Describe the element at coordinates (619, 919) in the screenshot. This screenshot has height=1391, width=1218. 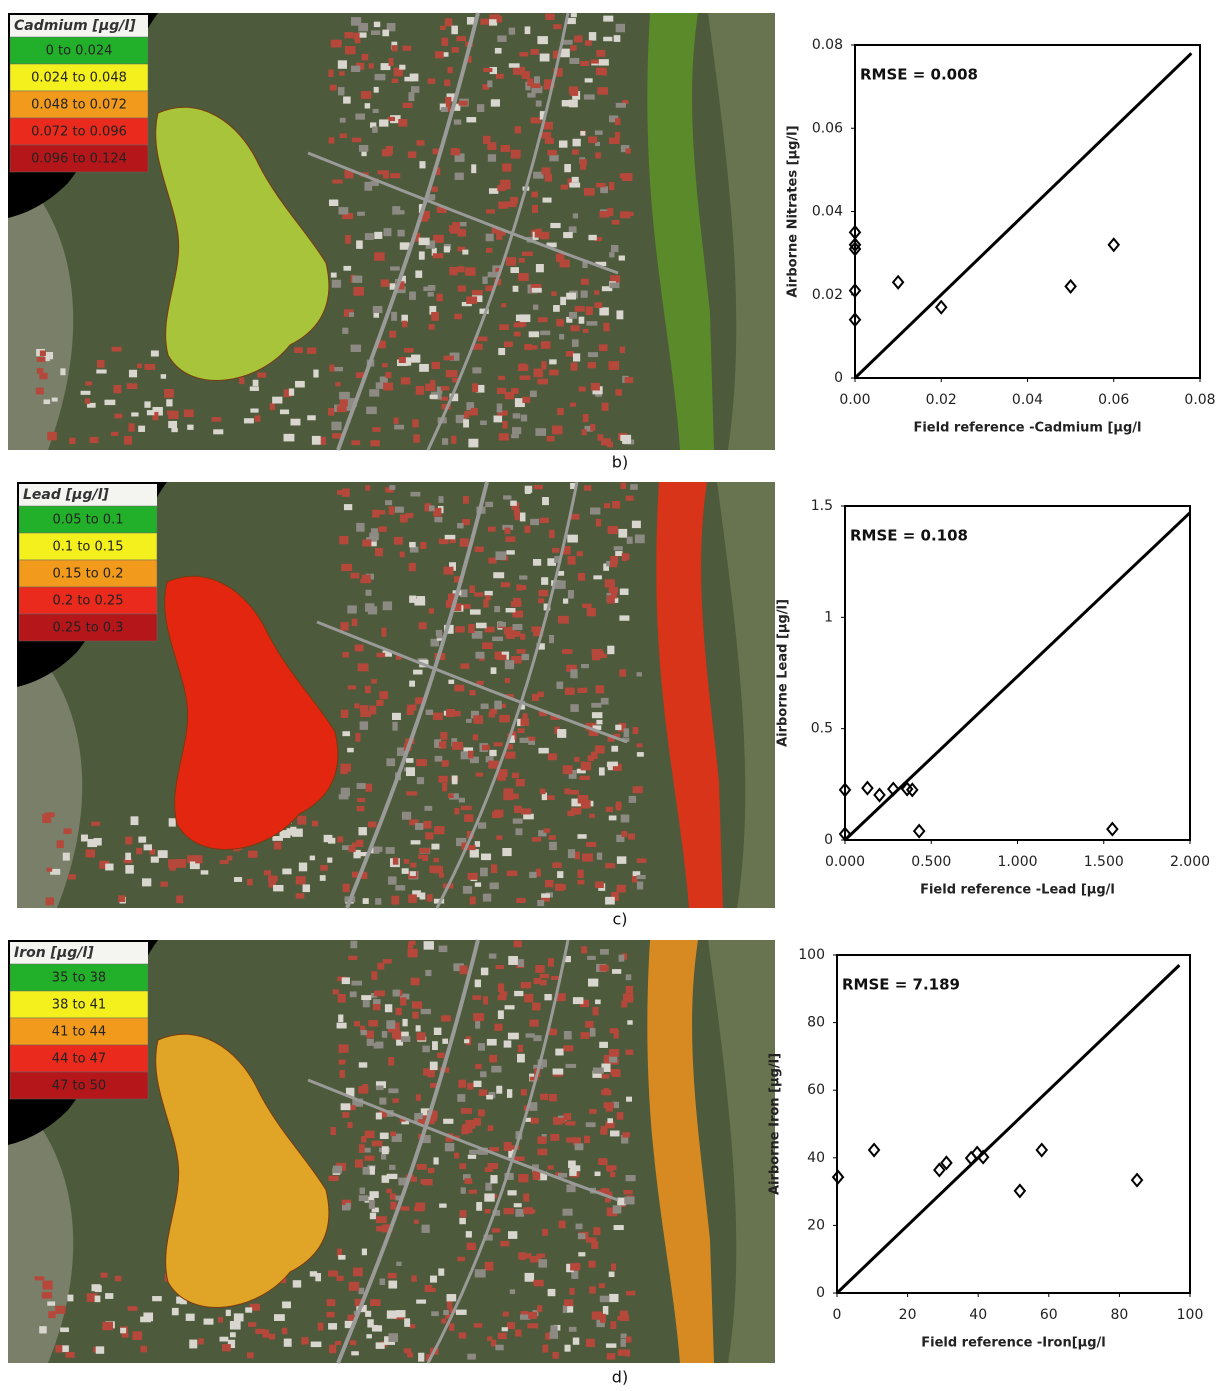
I see `panel-label: c)` at that location.